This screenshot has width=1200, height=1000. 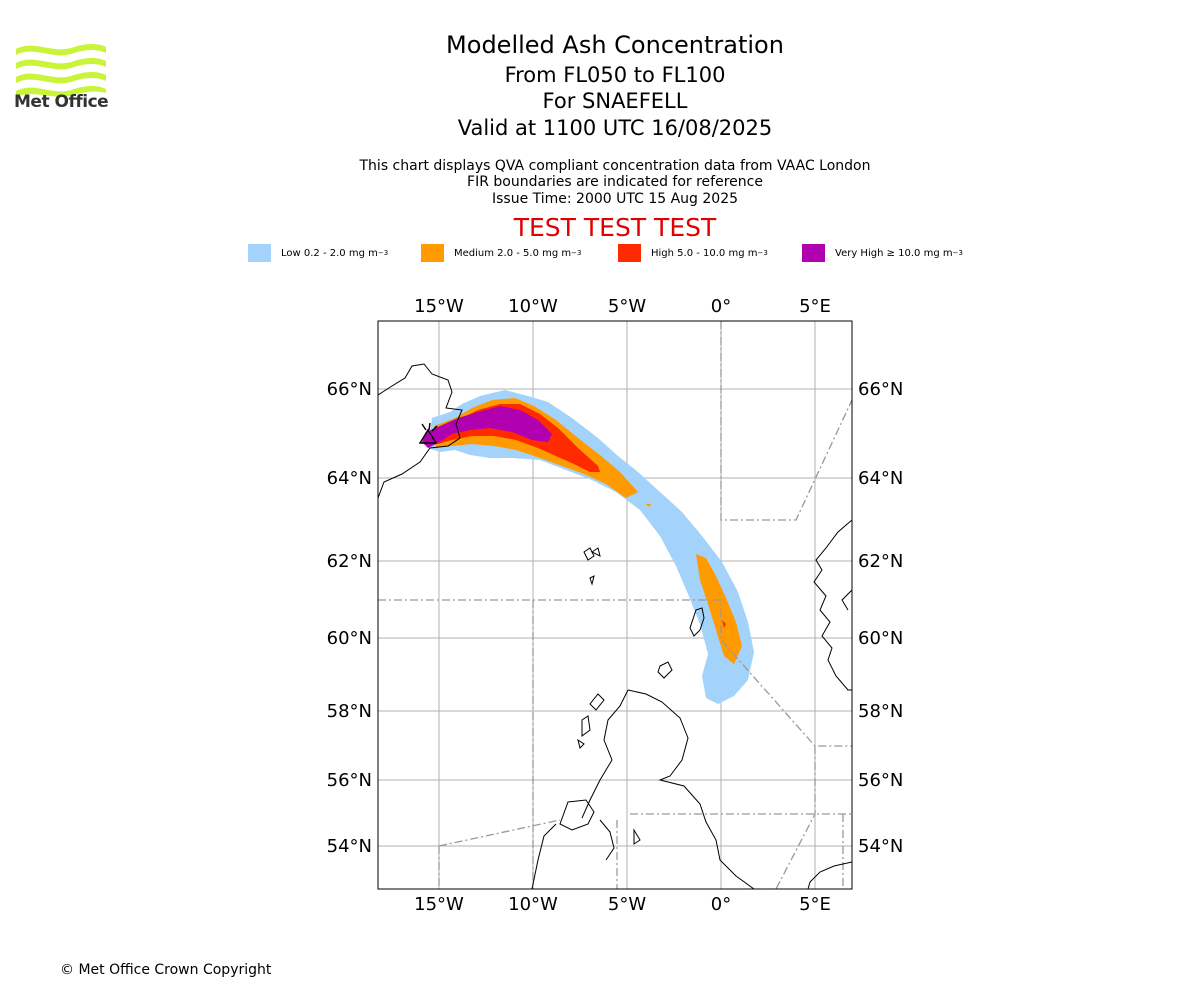 What do you see at coordinates (894, 253) in the screenshot?
I see `legend-label-very-high: Very High ≥ 10.0 mg m` at bounding box center [894, 253].